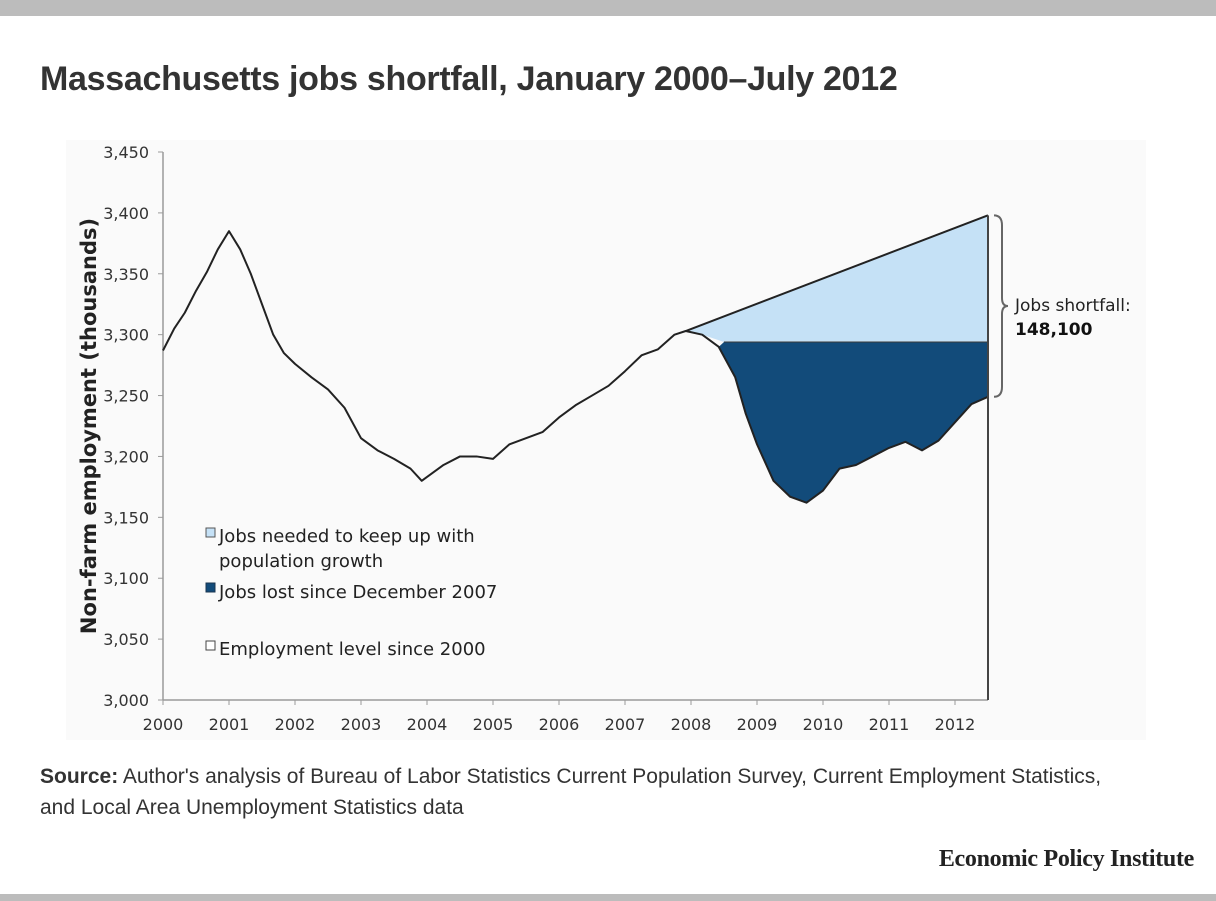  Describe the element at coordinates (210, 532) in the screenshot. I see `legend-swatch-jobs-needed` at that location.